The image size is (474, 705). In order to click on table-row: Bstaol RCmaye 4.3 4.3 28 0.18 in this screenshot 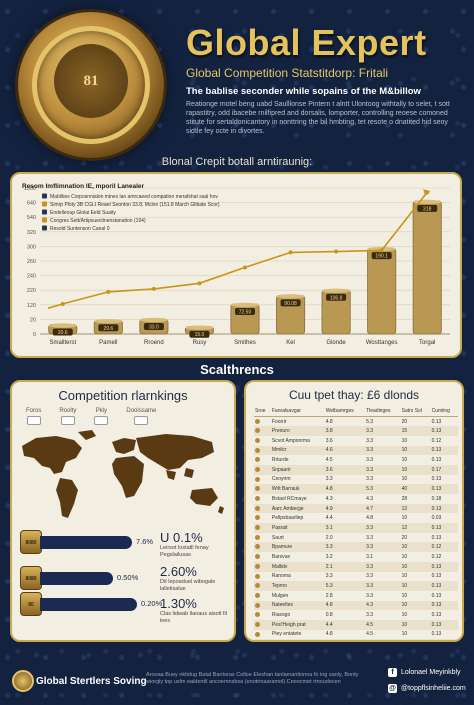, I will do `click(356, 499)`.